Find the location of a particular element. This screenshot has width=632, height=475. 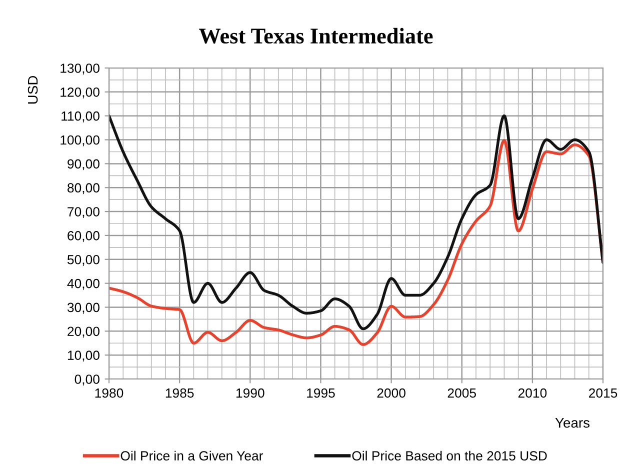

x-tick-label: 2005 is located at coordinates (462, 393).